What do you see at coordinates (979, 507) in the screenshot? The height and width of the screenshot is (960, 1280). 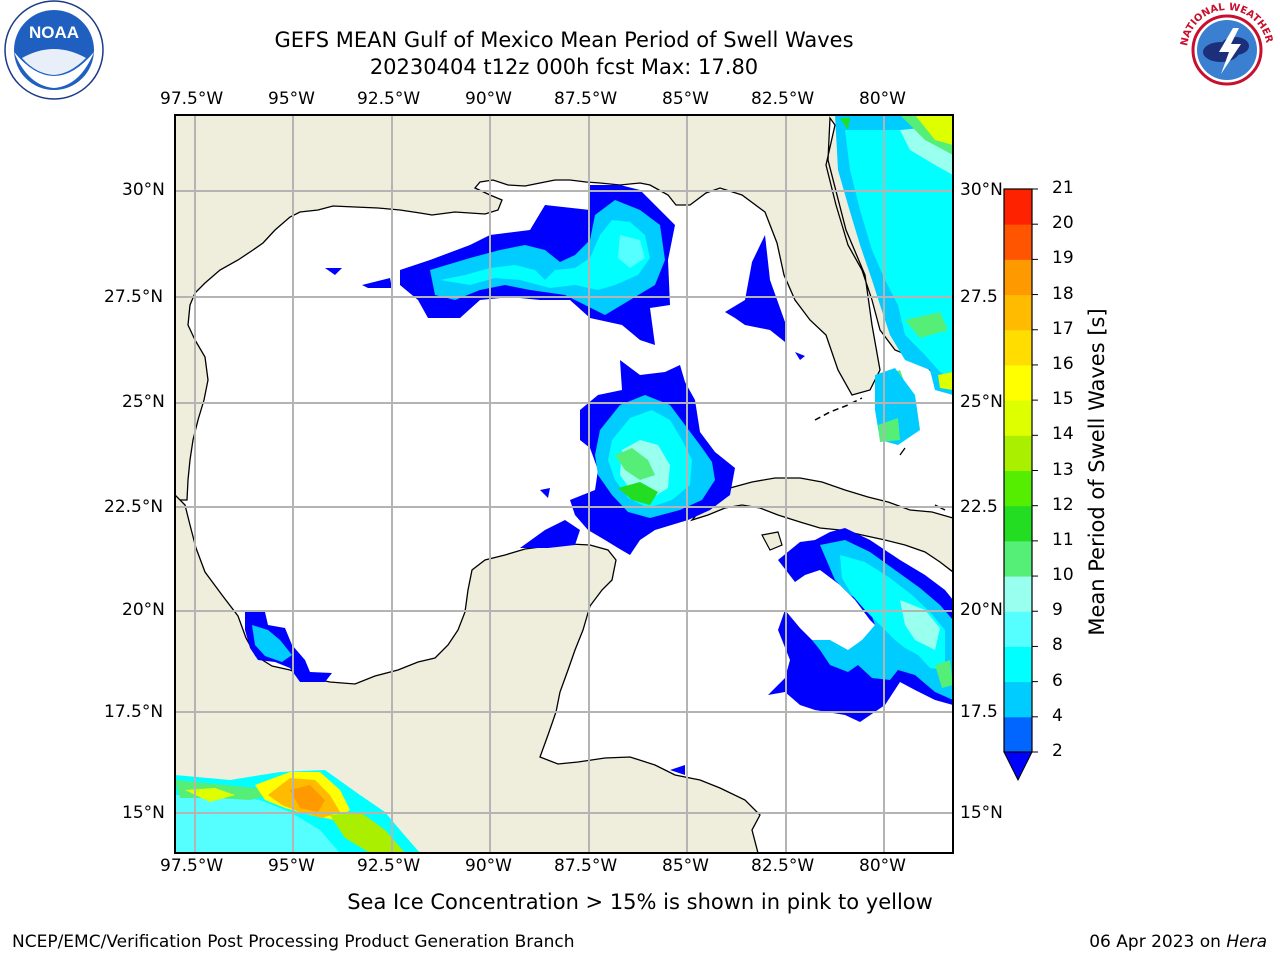 I see `lat-label-right: 22.5` at bounding box center [979, 507].